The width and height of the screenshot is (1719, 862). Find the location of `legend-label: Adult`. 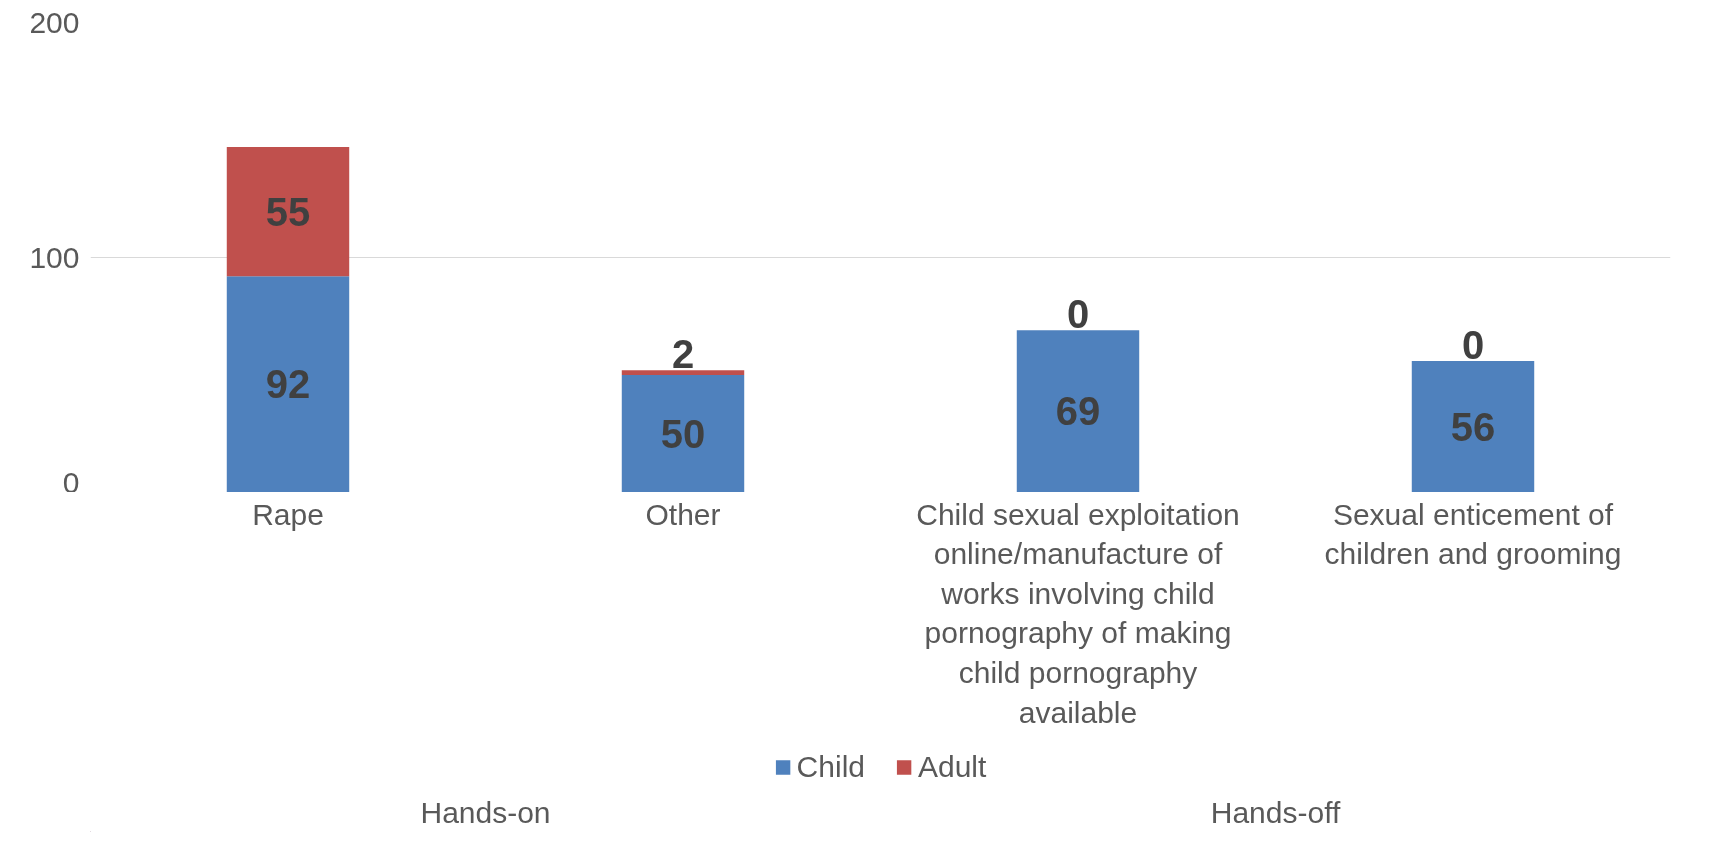

legend-label: Adult is located at coordinates (952, 767).